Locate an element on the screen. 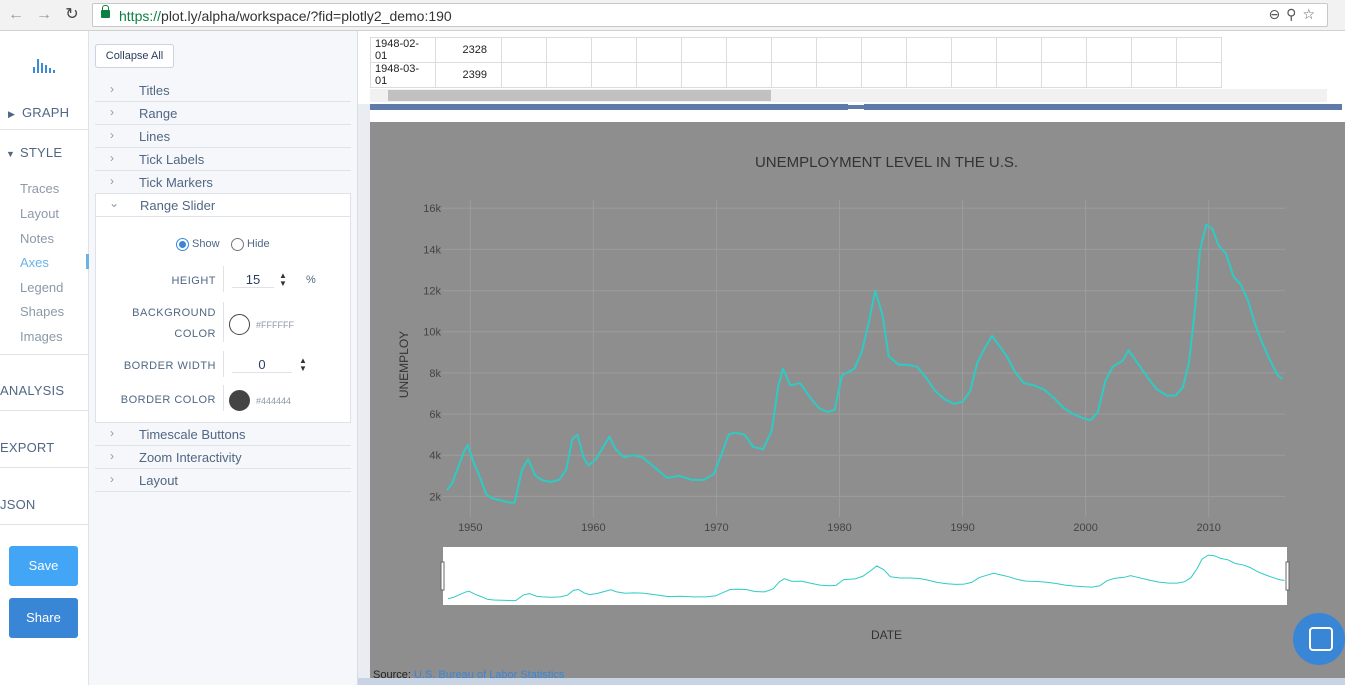 Image resolution: width=1345 pixels, height=685 pixels. share-button: Share is located at coordinates (43, 618).